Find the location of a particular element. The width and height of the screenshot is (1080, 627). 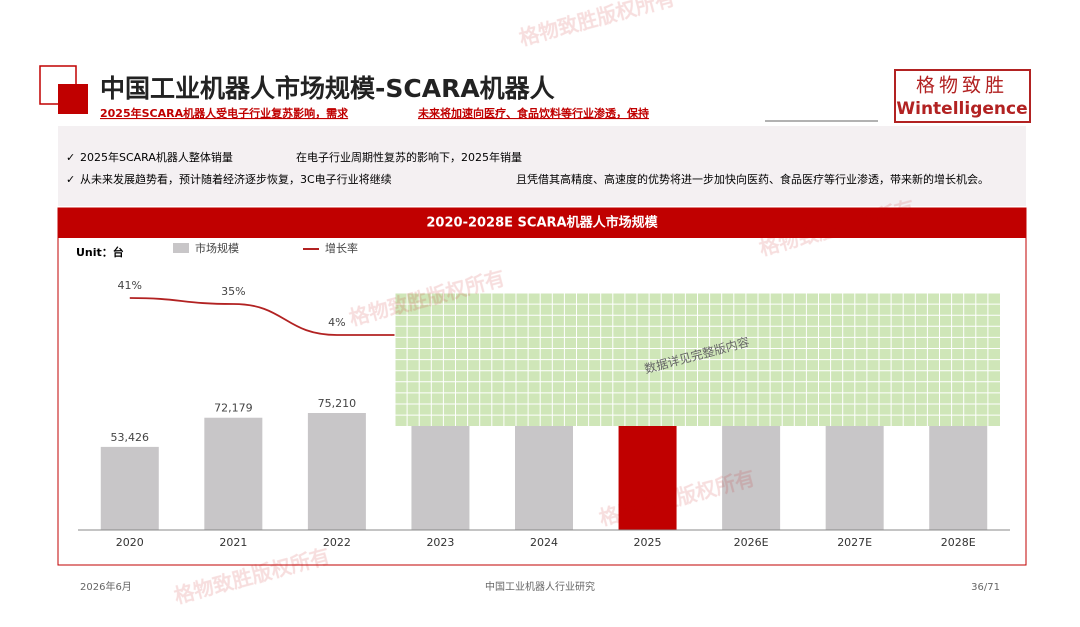

line-label: 41% is located at coordinates (130, 285).